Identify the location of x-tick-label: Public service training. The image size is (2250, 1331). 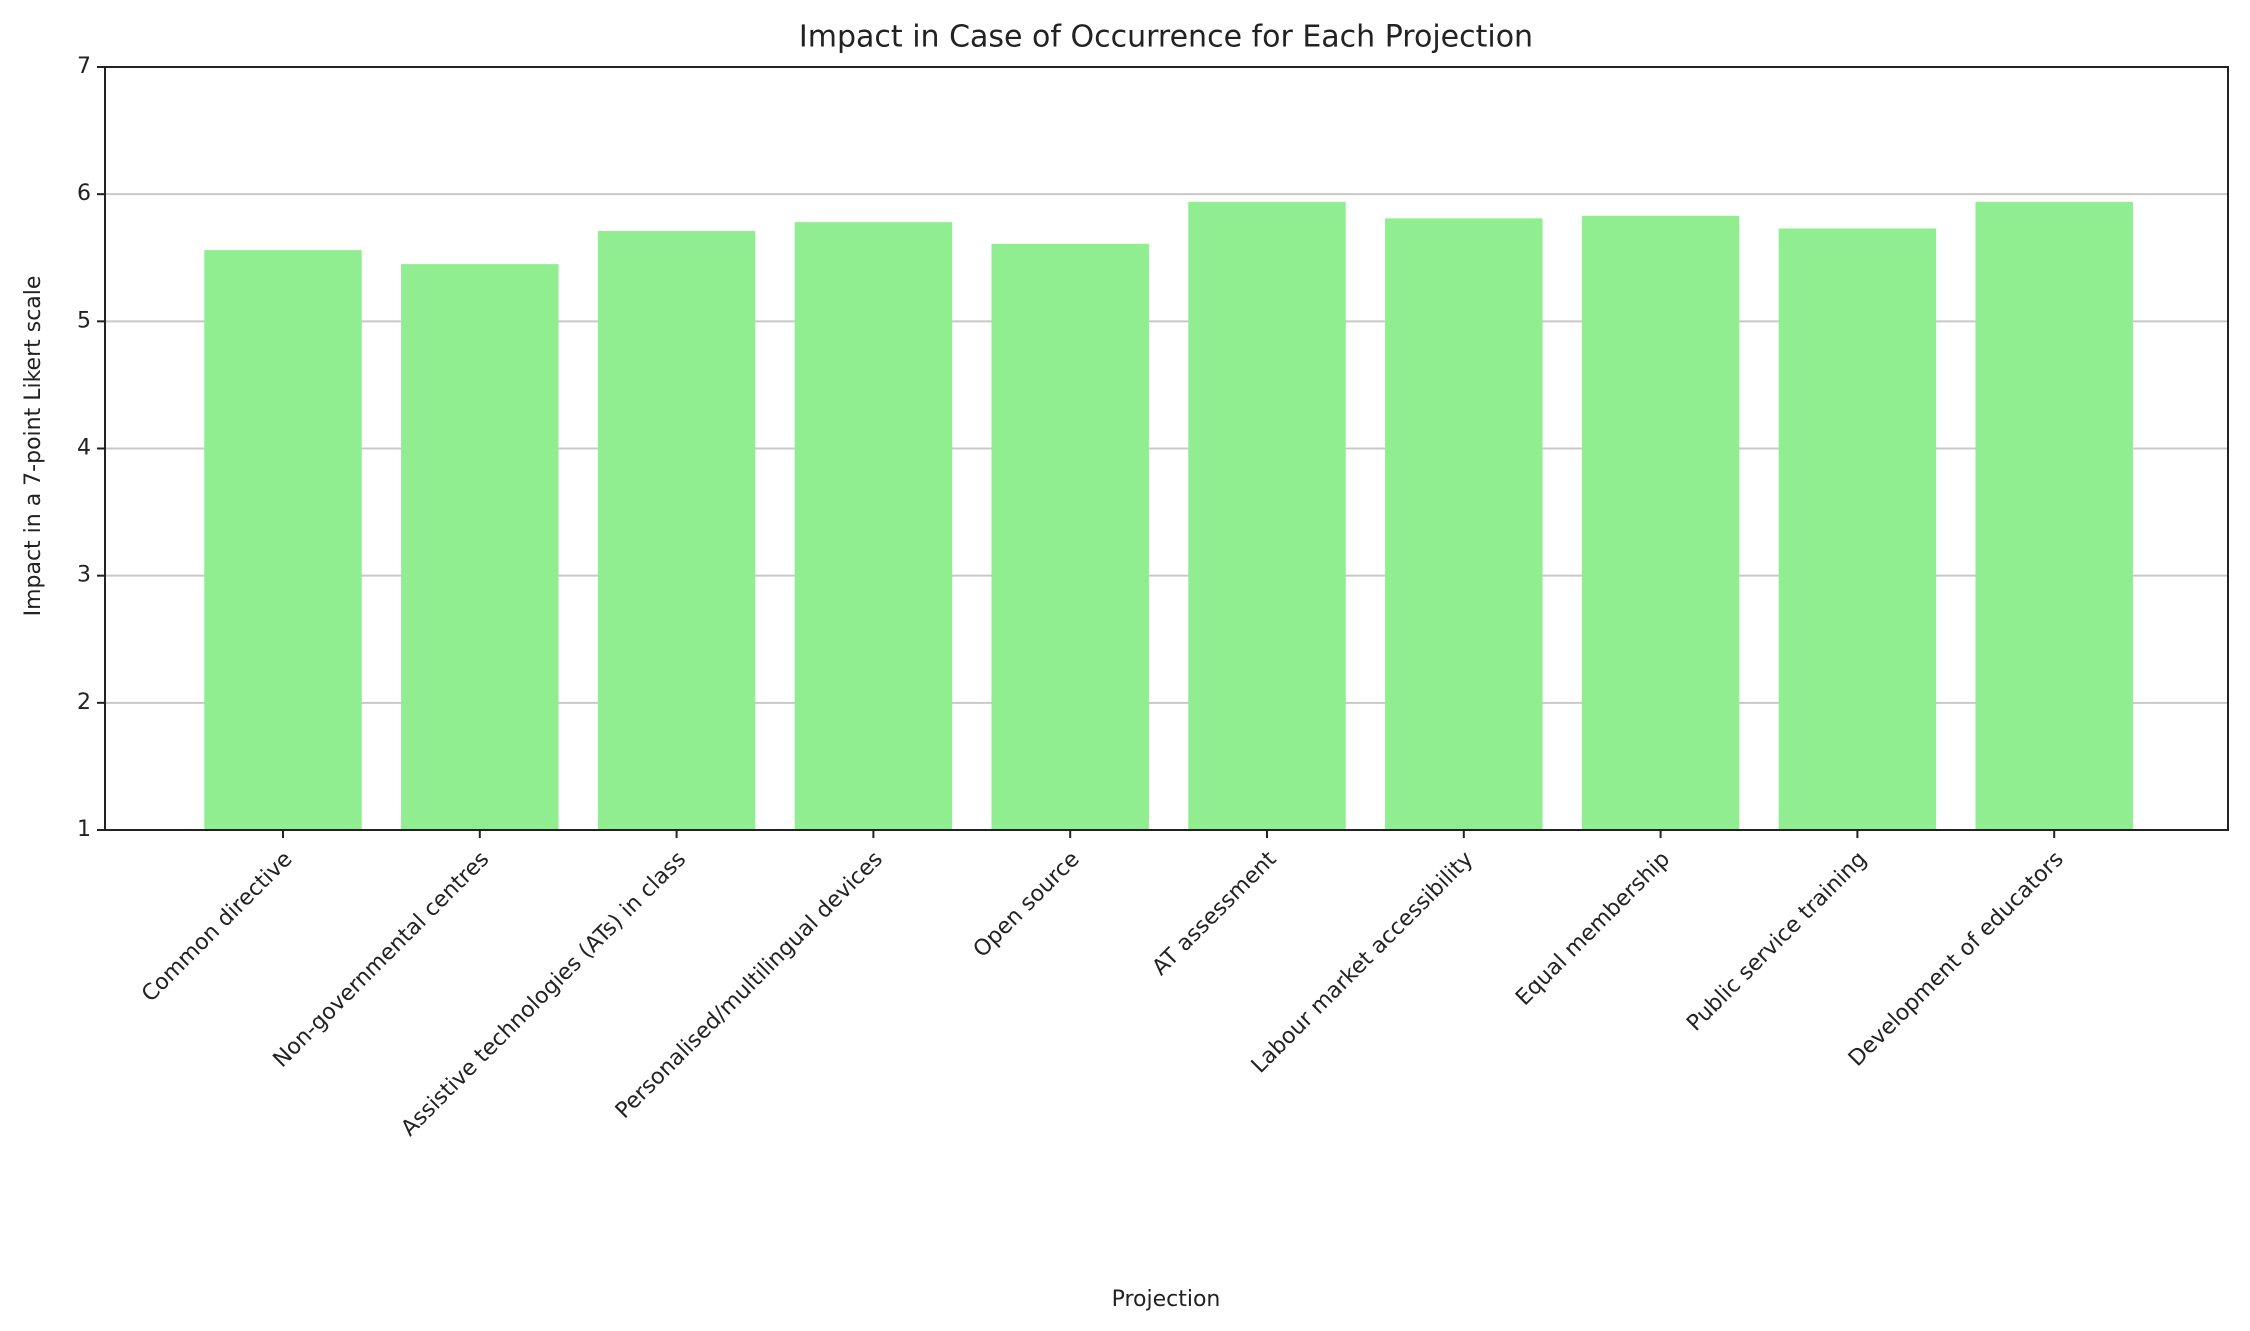
(1777, 942).